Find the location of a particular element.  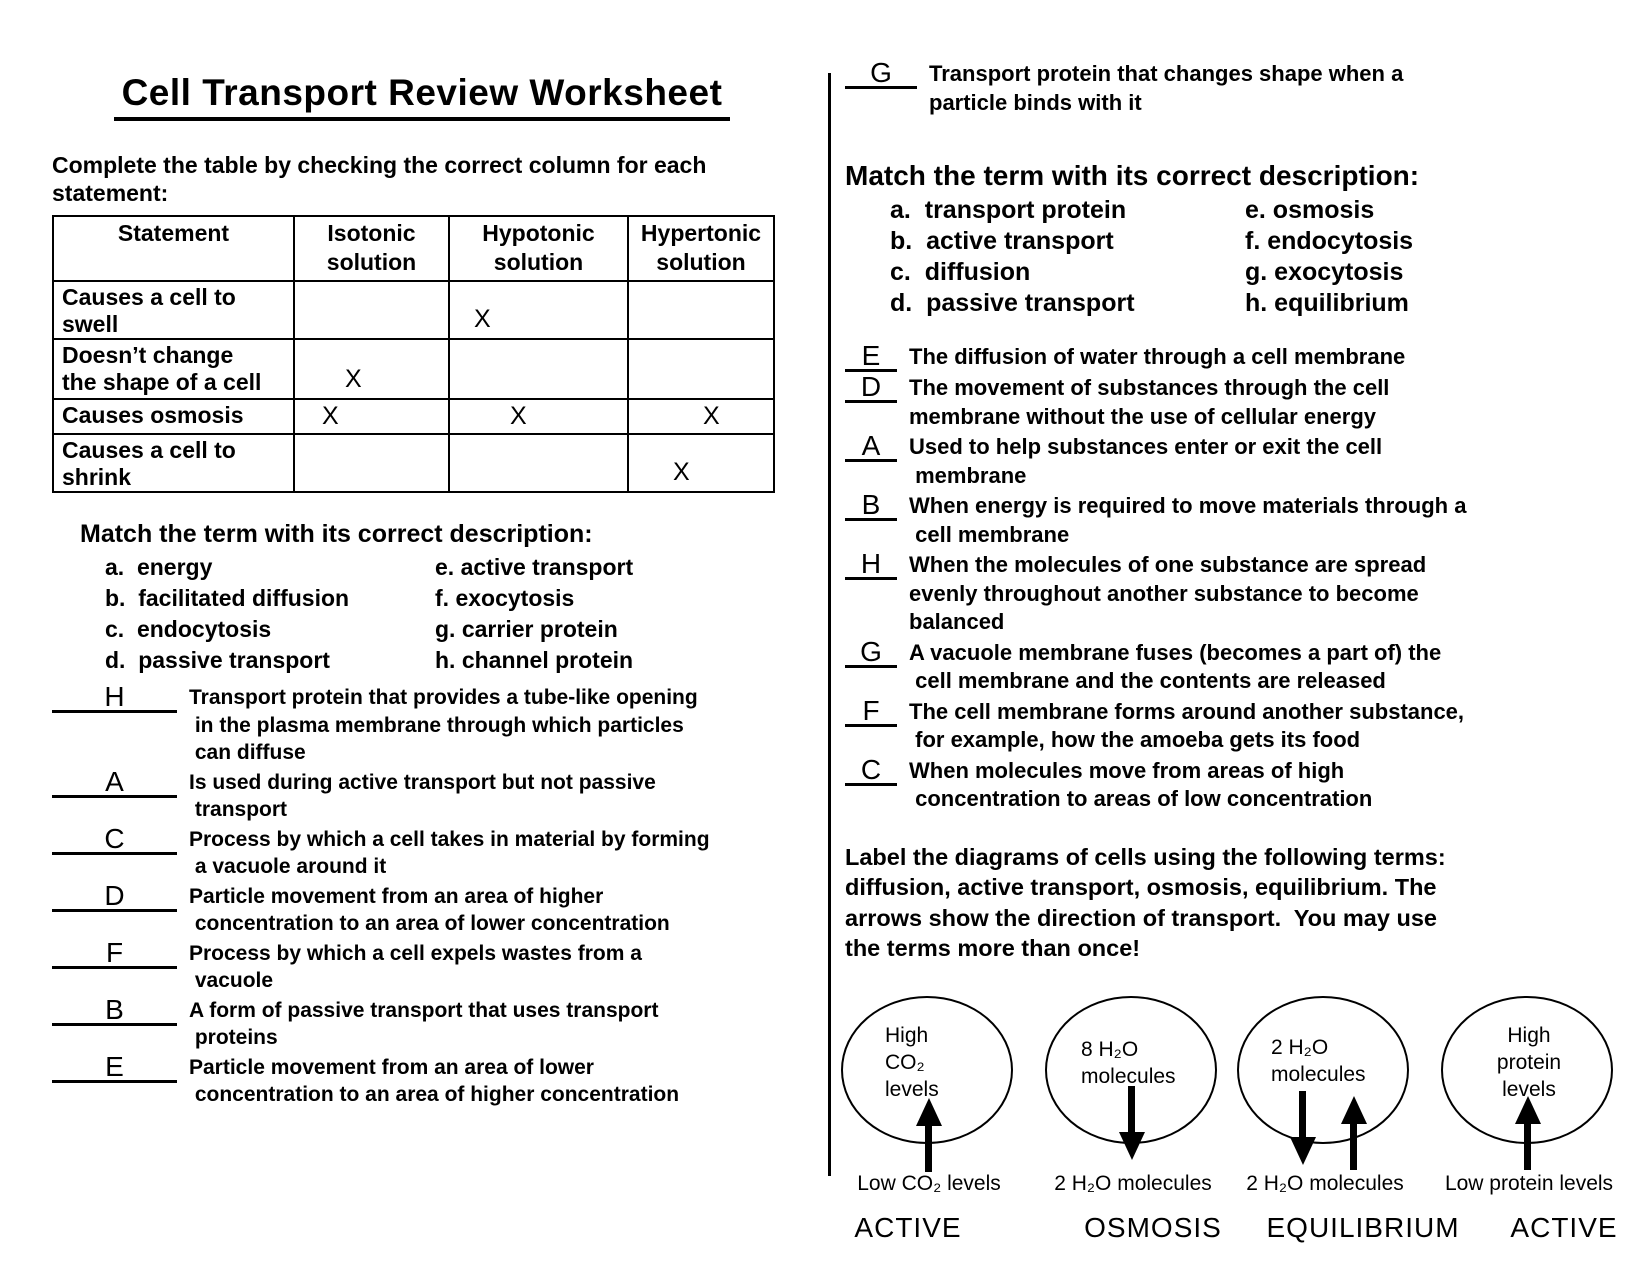

header-hypotonic: Hypotonic solution is located at coordinates (538, 248).